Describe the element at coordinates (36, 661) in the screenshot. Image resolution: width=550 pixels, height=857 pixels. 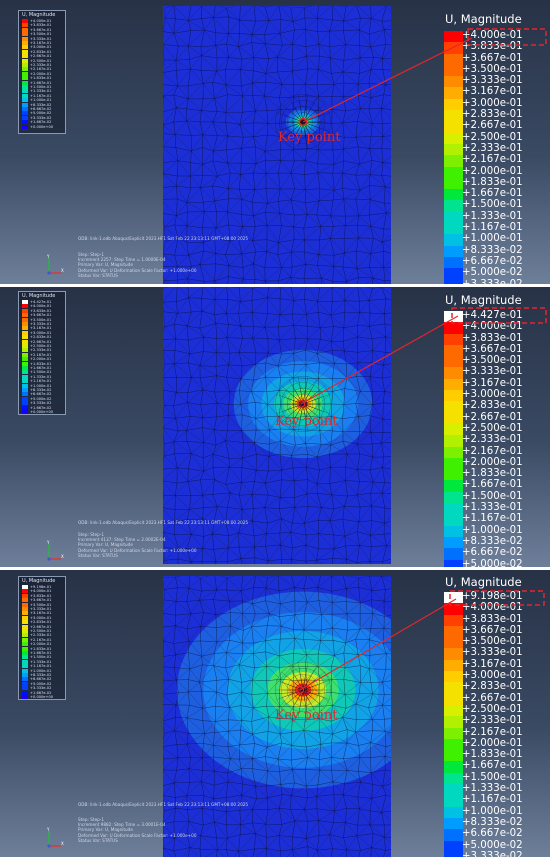
I see `mini-legend-row: +1.333e-01` at that location.